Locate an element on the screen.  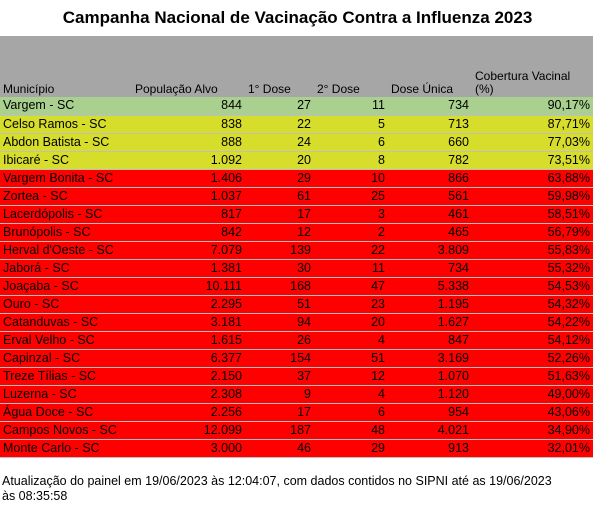
table-row: Ibicaré - SC 1.092 20 8 782 73,51% is located at coordinates (296, 160).